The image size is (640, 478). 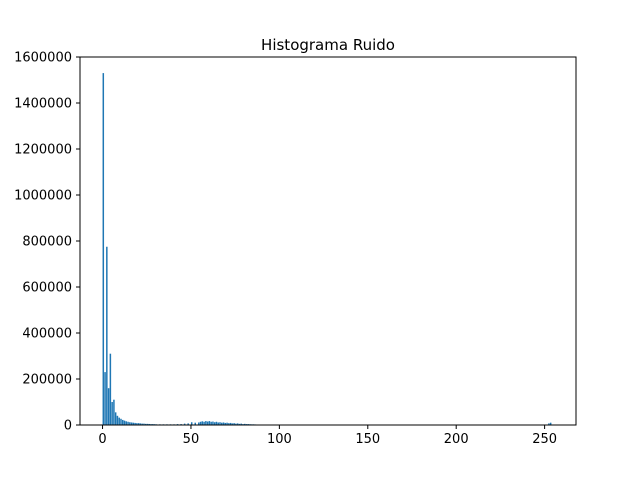 I want to click on x-tick-label: 250, so click(x=544, y=439).